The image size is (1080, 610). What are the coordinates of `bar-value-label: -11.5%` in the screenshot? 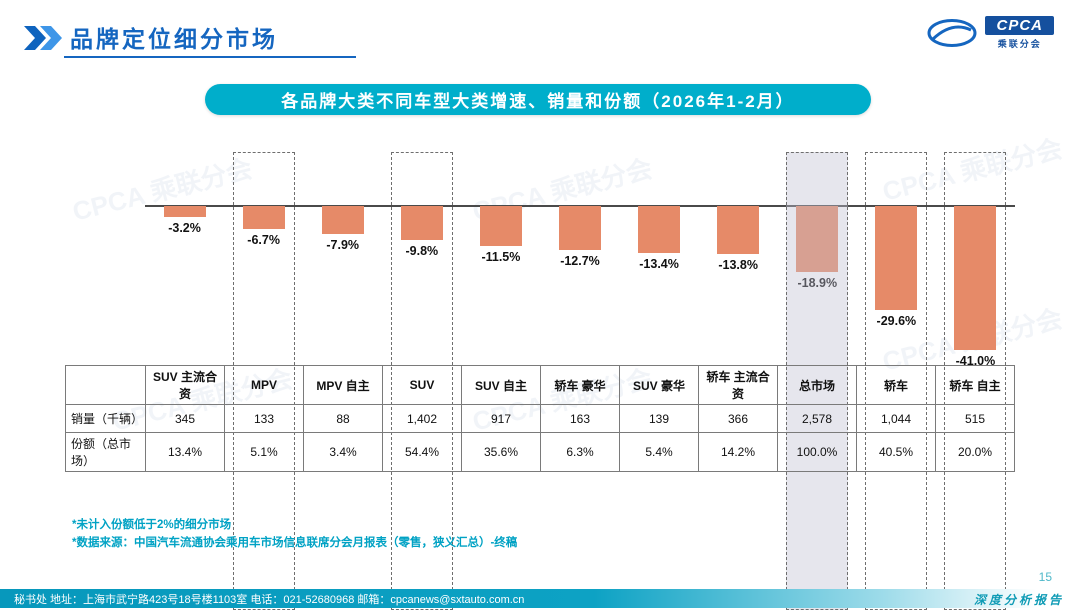 It's located at (501, 257).